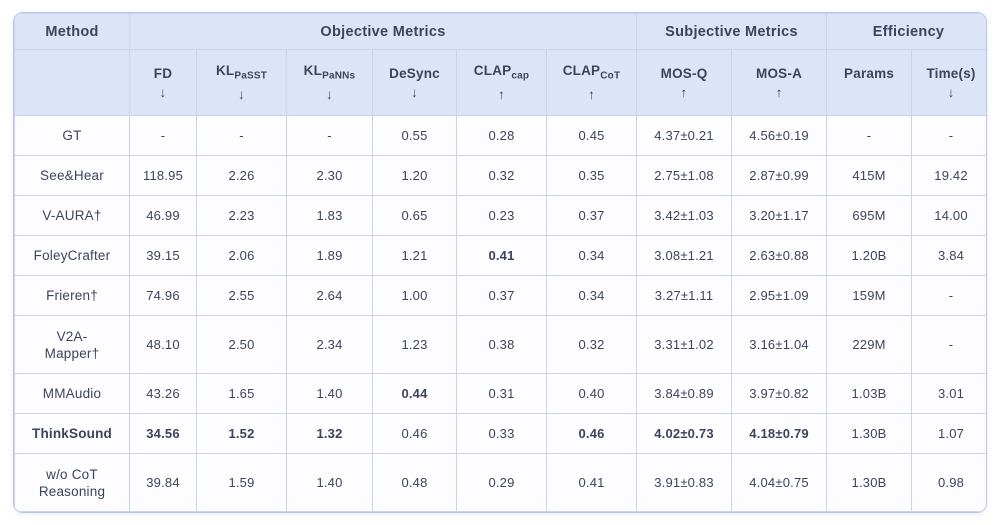  What do you see at coordinates (241, 393) in the screenshot?
I see `value-cell: 1.65` at bounding box center [241, 393].